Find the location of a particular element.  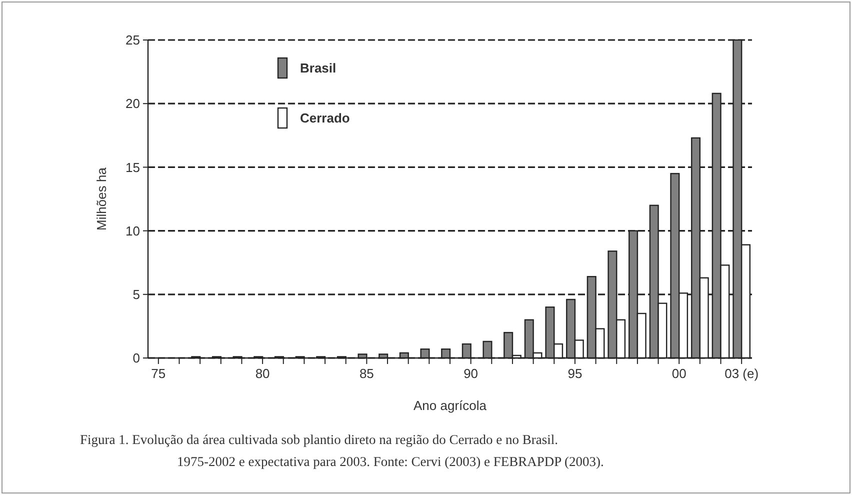

legend-label: Brasil is located at coordinates (318, 68).